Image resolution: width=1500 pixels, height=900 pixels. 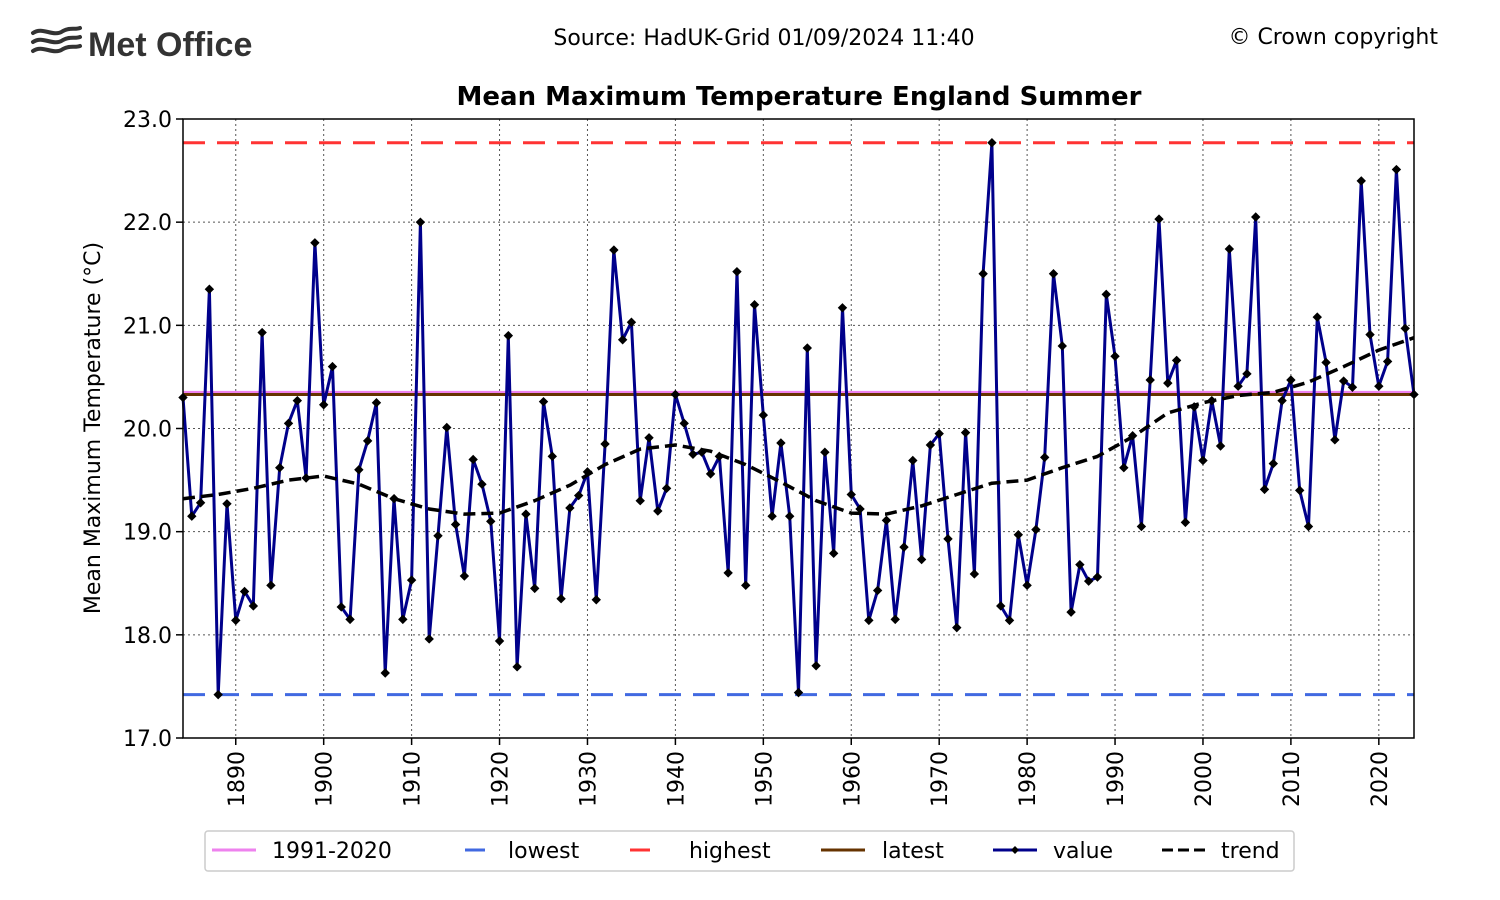 What do you see at coordinates (852, 779) in the screenshot?
I see `x-tick-label: 1960` at bounding box center [852, 779].